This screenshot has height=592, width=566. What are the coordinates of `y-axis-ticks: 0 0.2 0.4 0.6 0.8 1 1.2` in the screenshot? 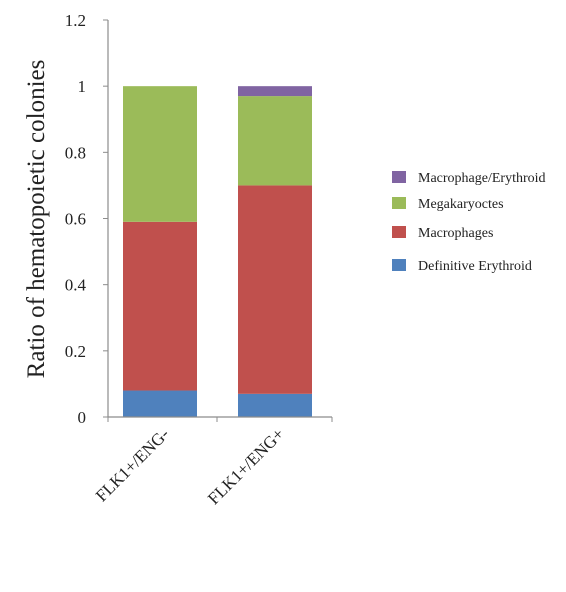 It's located at (86, 219).